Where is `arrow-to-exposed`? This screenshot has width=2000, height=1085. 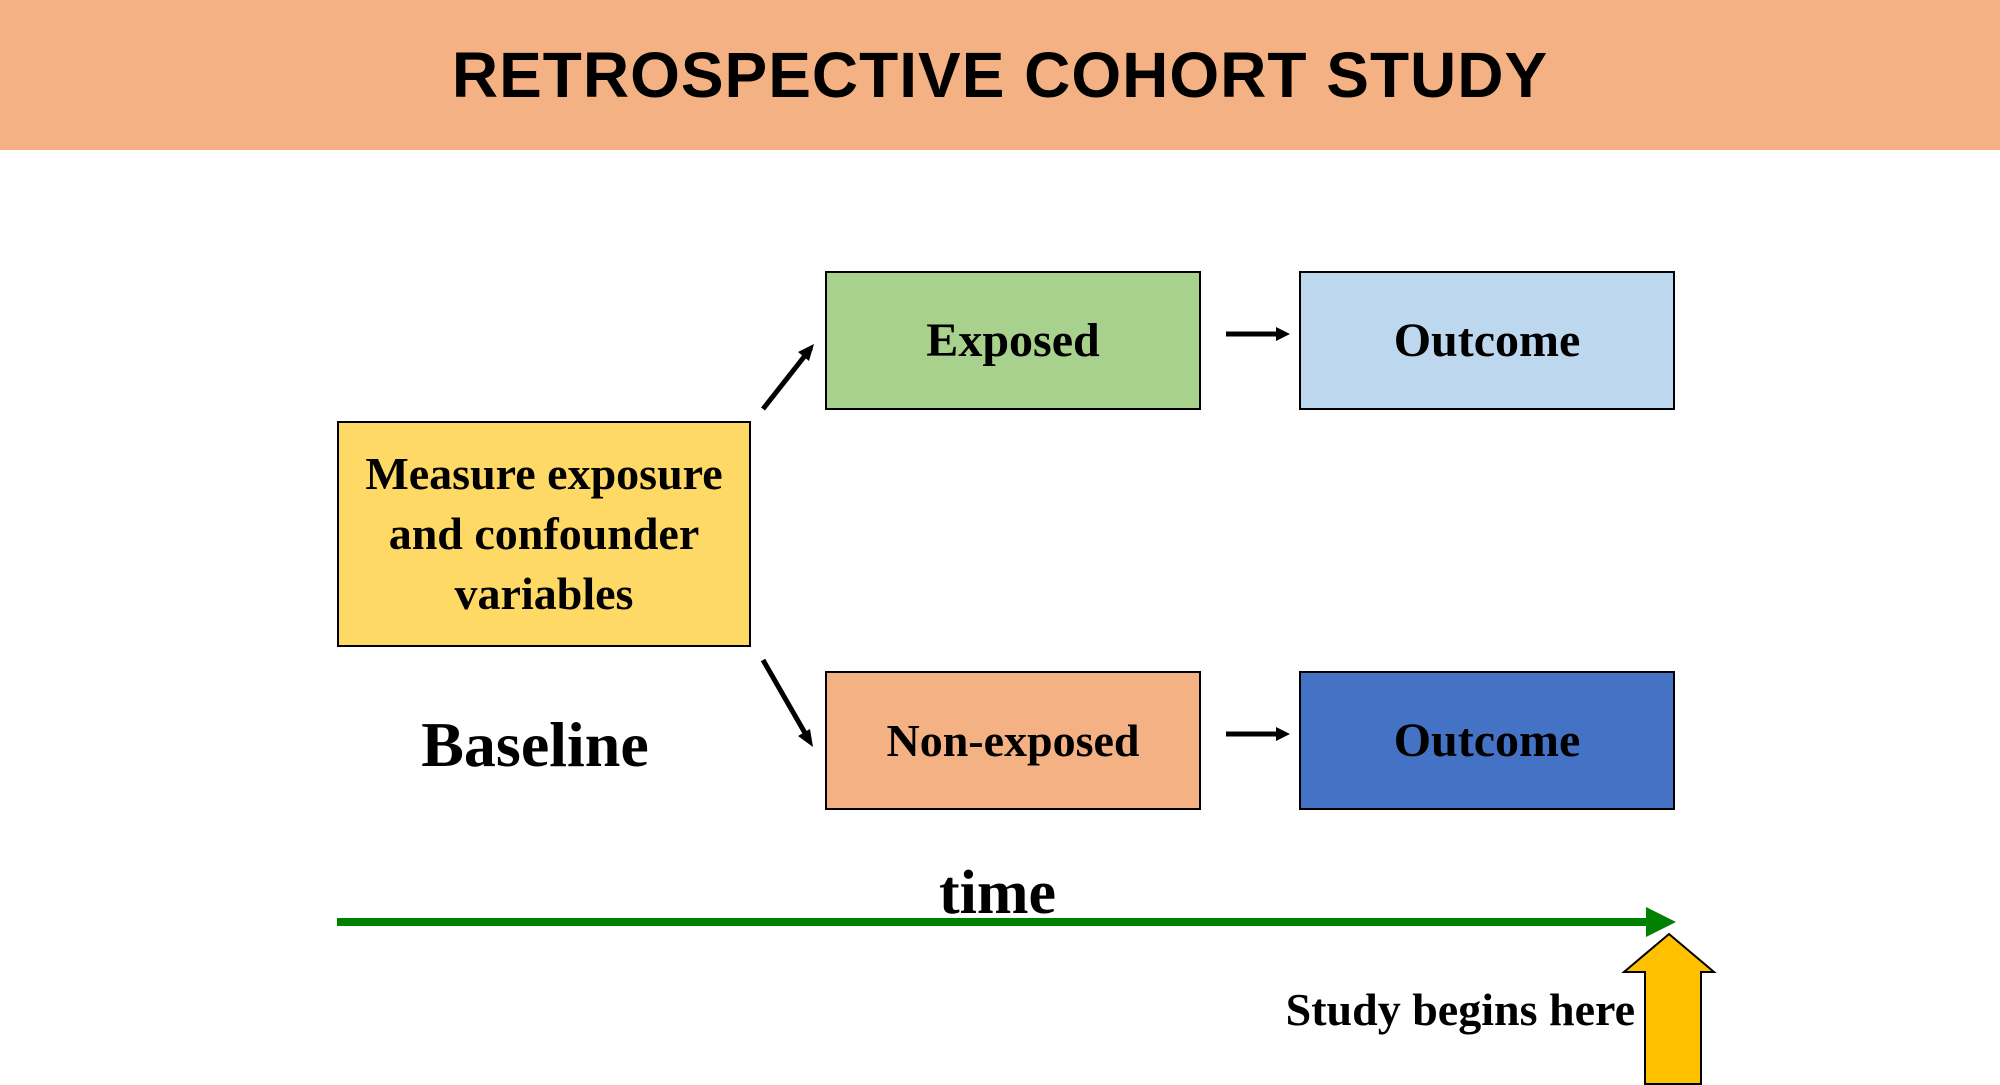
arrow-to-exposed is located at coordinates (787, 378).